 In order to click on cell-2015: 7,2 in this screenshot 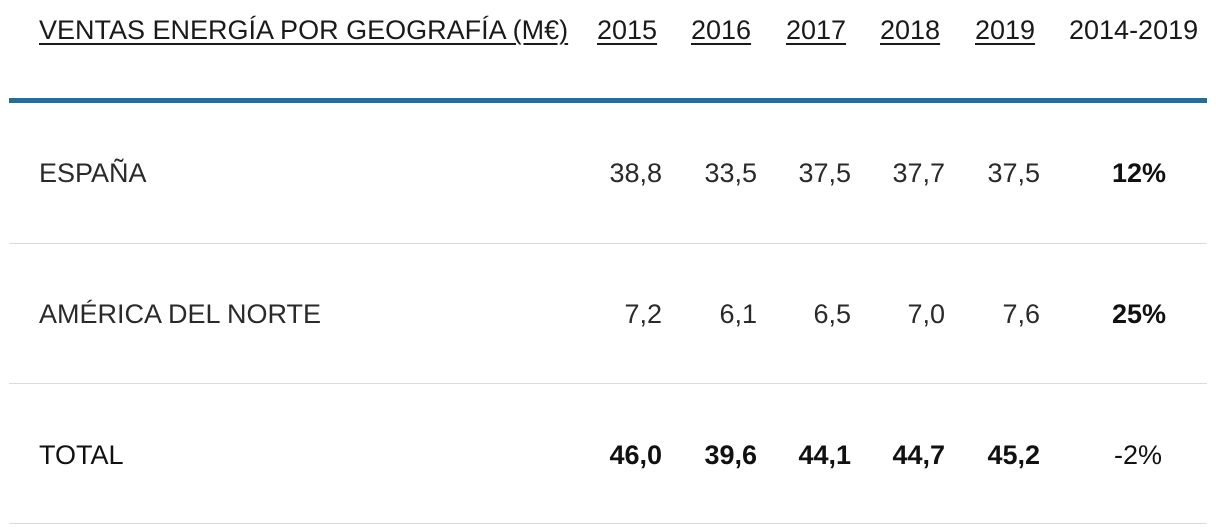, I will do `click(643, 314)`.